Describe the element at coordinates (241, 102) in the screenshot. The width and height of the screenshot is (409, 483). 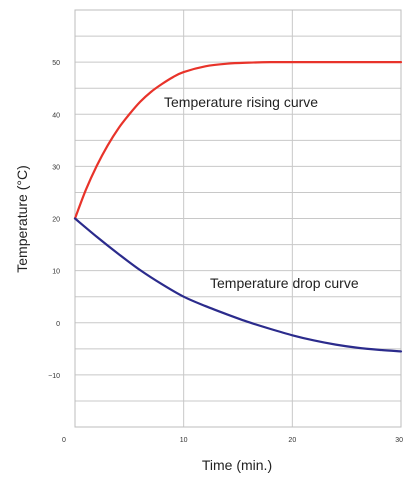
I see `rising-curve-label: Temperature rising curve` at that location.